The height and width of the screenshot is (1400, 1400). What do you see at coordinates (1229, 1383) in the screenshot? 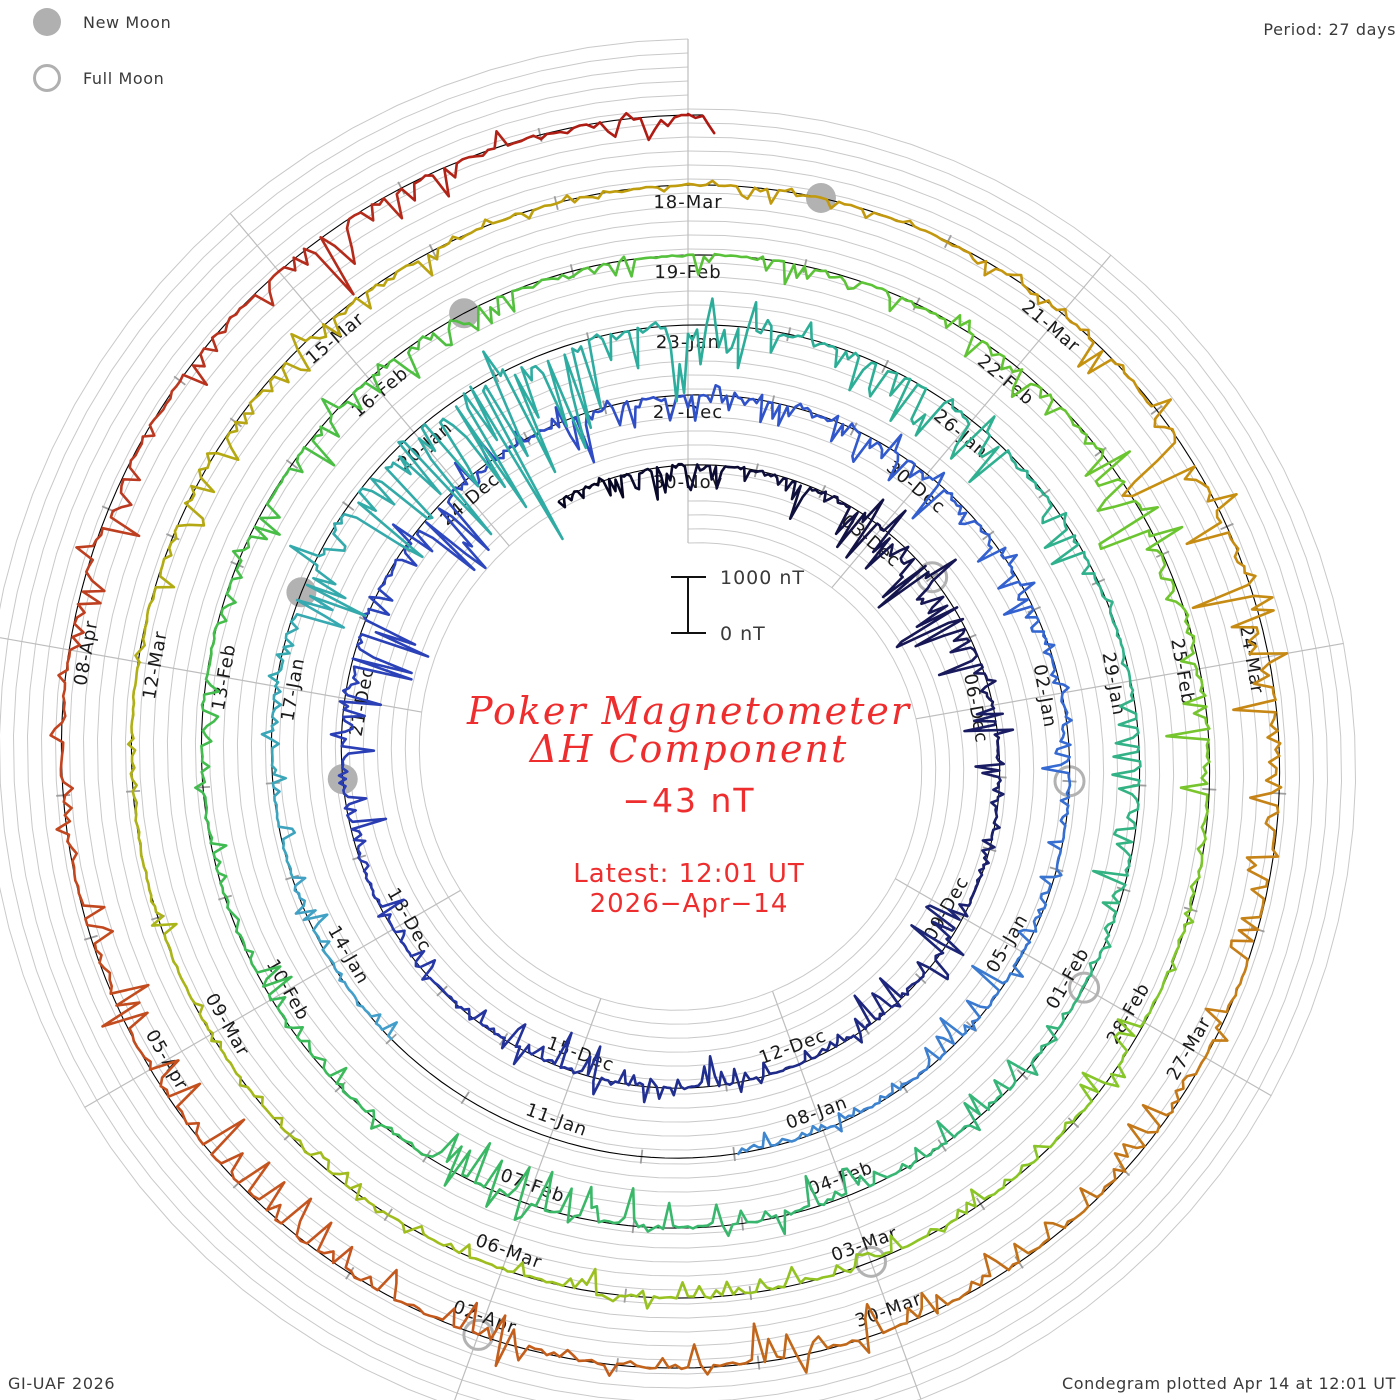
I see `plotted-label: Condegram plotted Apr 14 at 12:01 UT` at bounding box center [1229, 1383].